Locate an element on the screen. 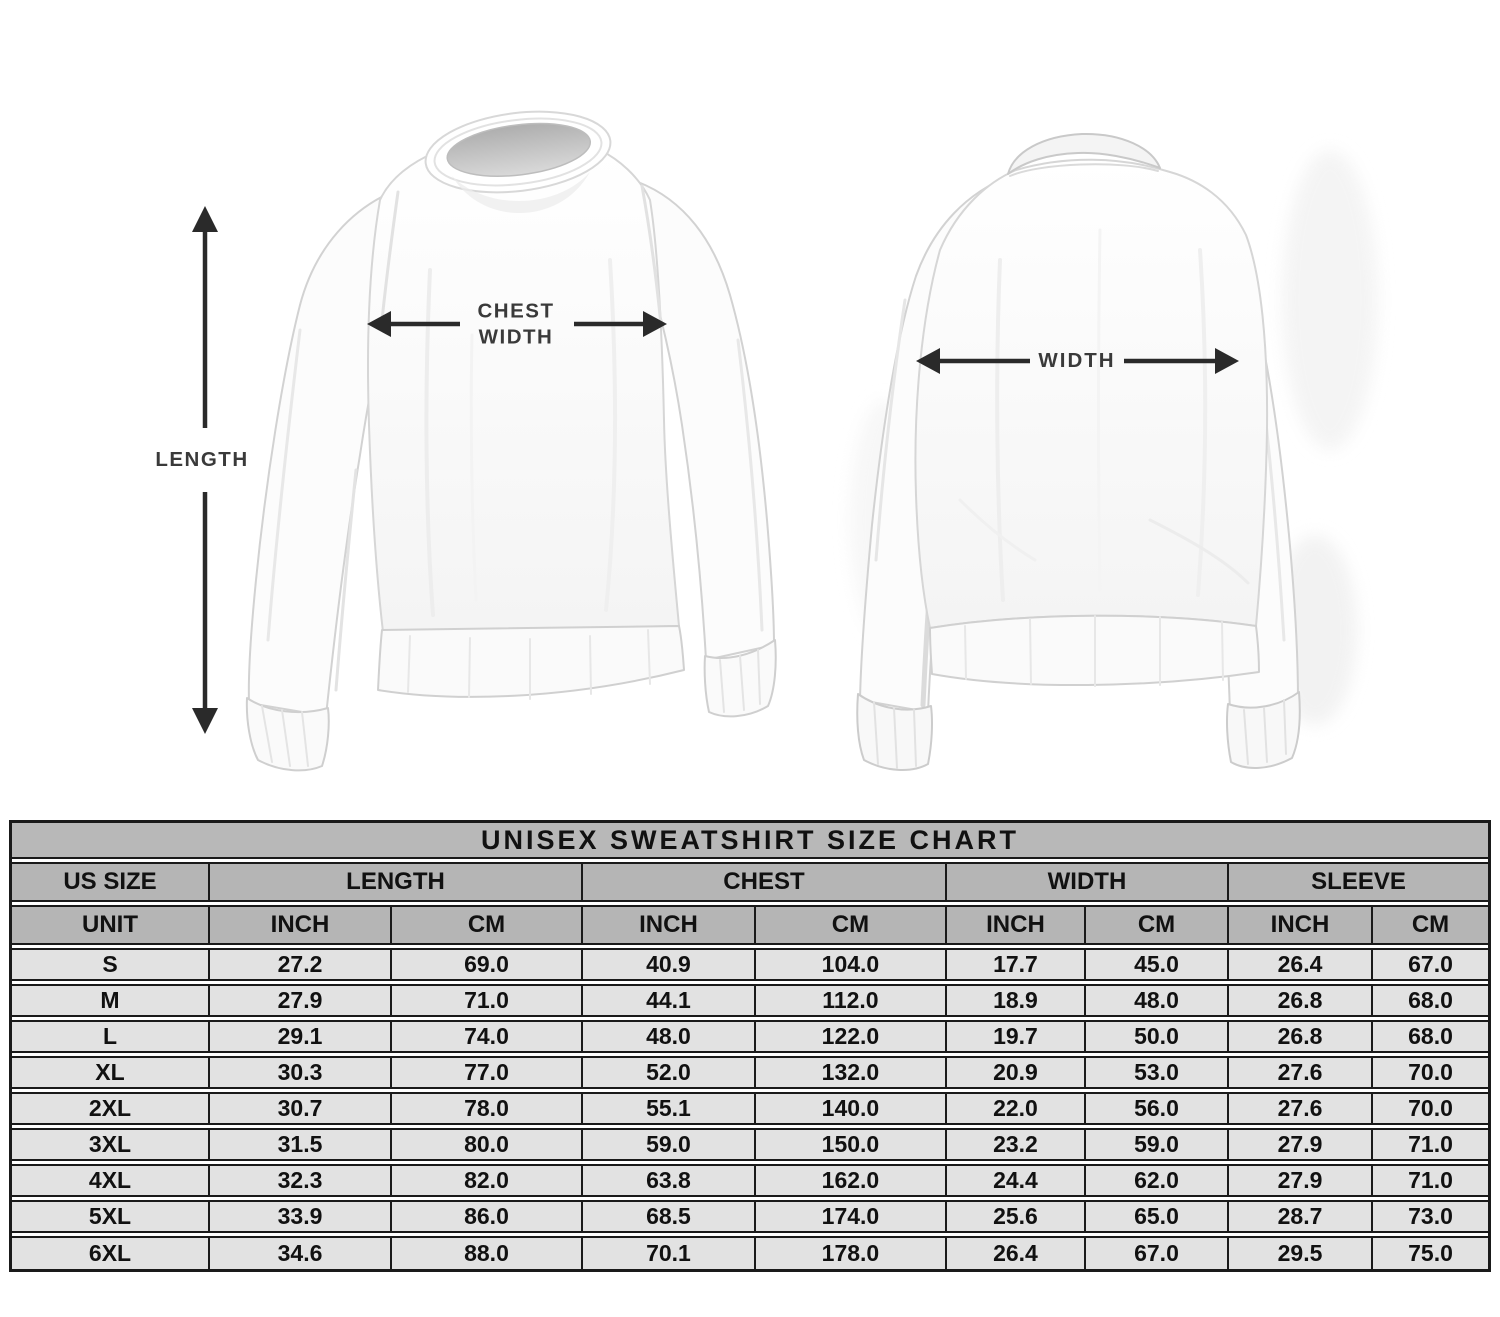  row-value-cell: 30.3 is located at coordinates (299, 1072).